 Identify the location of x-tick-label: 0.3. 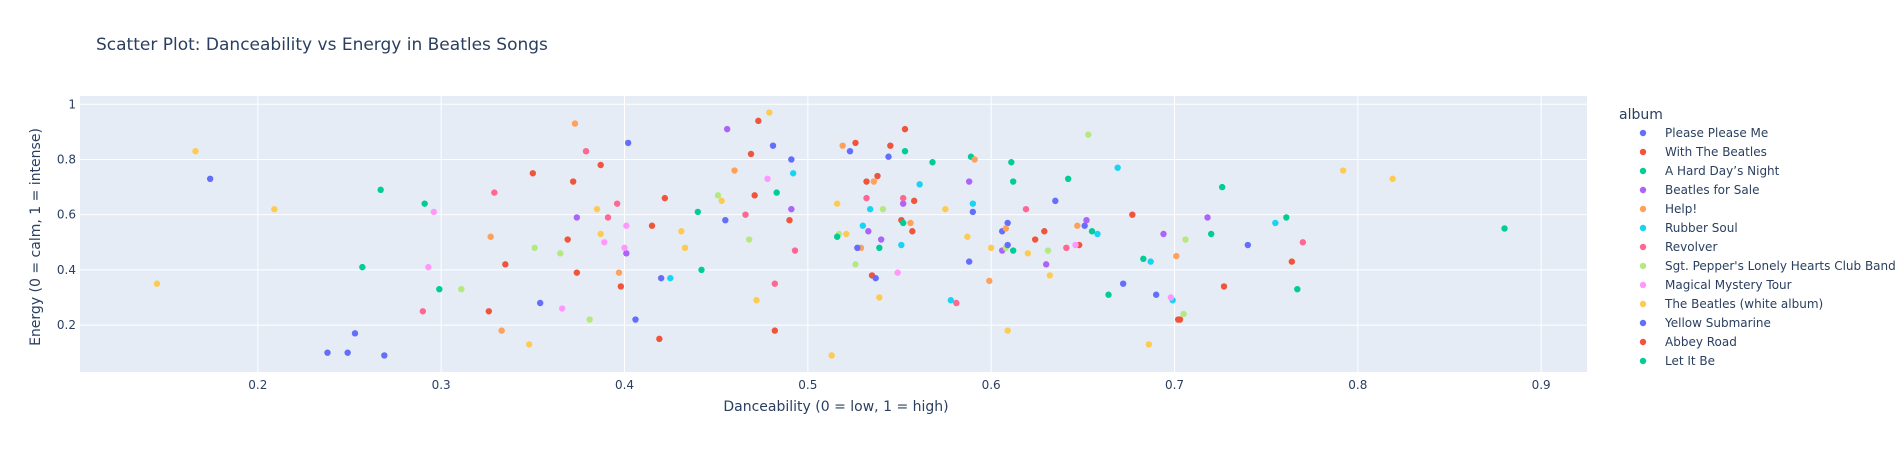
(441, 385).